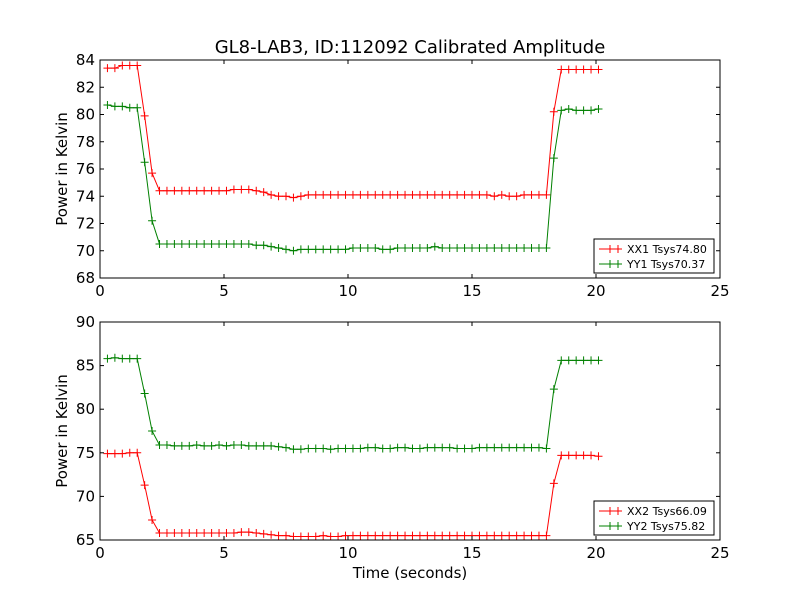  What do you see at coordinates (347, 291) in the screenshot?
I see `x-tick-label: 10` at bounding box center [347, 291].